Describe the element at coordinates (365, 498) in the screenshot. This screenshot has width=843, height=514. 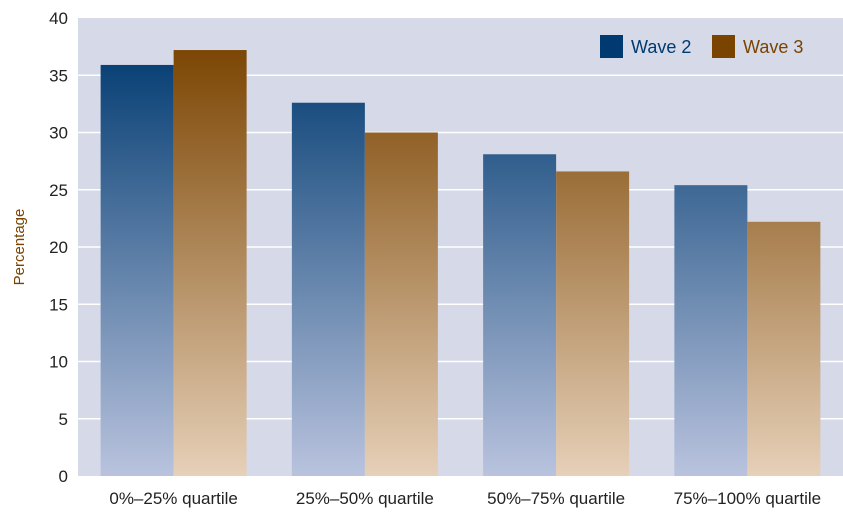
I see `x-tick-label: 25%–50% quartile` at that location.